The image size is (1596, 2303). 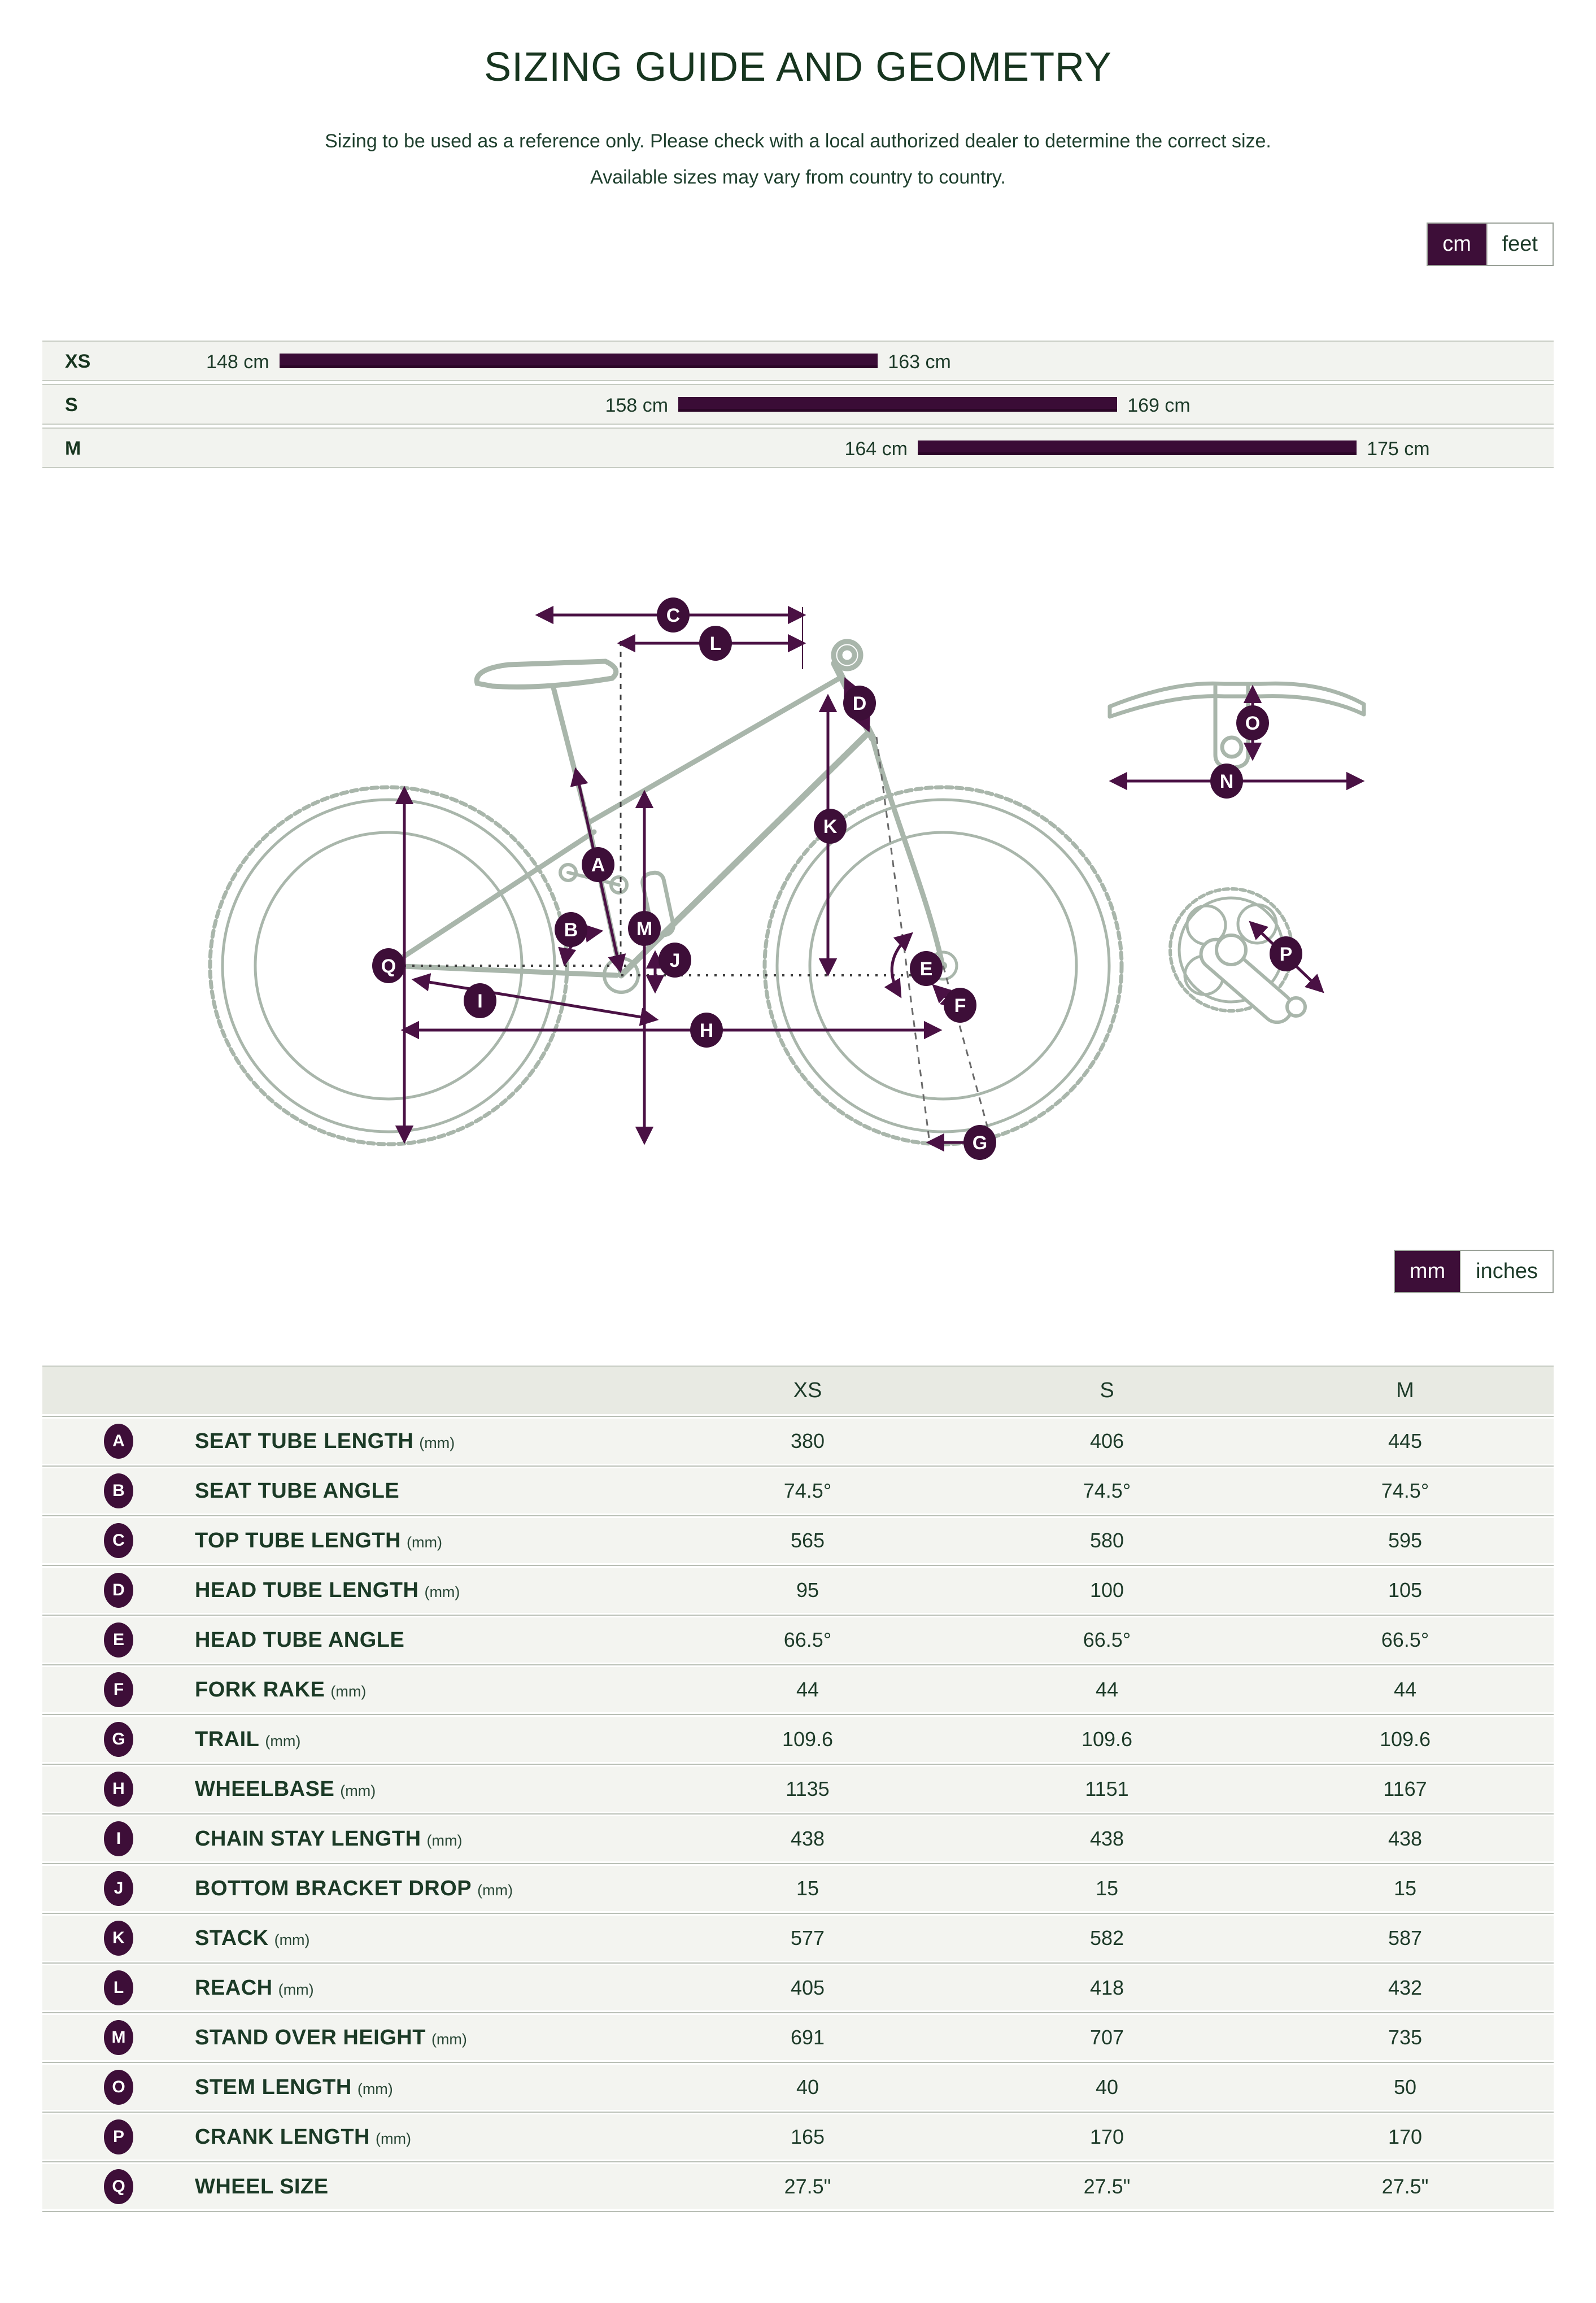 What do you see at coordinates (118, 1740) in the screenshot?
I see `row-letter-badge: G` at bounding box center [118, 1740].